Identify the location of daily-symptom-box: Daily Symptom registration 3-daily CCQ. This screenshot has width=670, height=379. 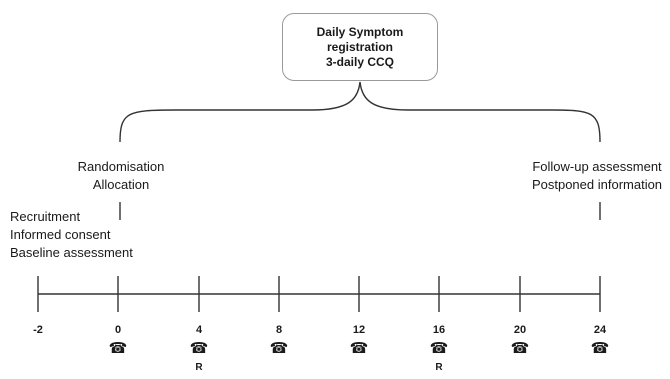
(360, 47).